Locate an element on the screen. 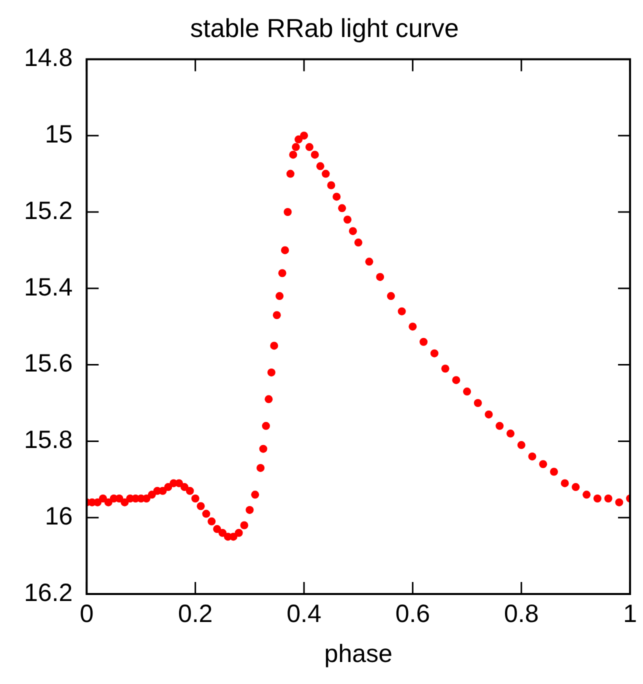  y-tick-label: 15.8 is located at coordinates (48, 440).